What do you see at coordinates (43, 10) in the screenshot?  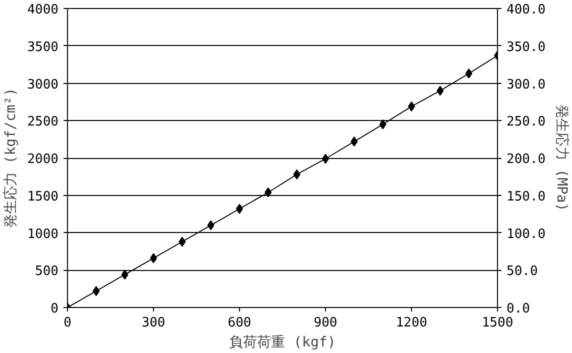 I see `y-tick-label: 4000` at bounding box center [43, 10].